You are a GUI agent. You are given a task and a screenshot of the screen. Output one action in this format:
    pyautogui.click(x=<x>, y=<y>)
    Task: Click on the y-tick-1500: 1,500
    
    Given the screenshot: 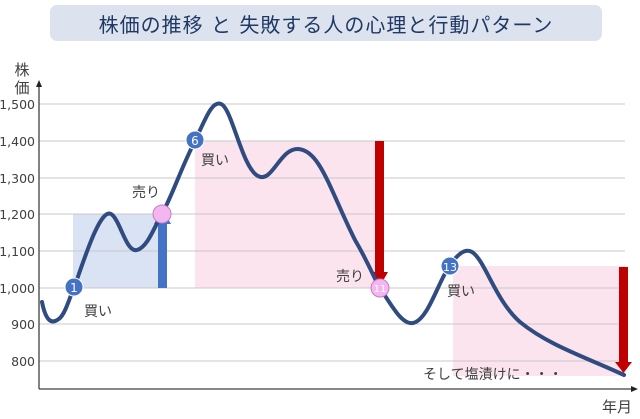 What is the action you would take?
    pyautogui.click(x=17, y=104)
    